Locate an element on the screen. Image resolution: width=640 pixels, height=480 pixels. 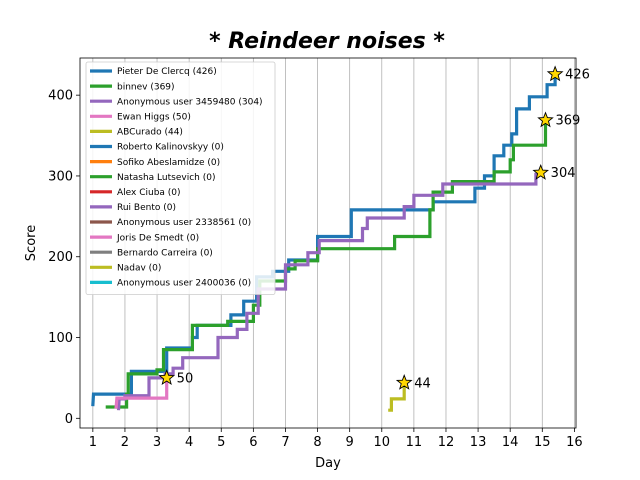
legend-label-9: Rui Bento (0) is located at coordinates (146, 208).